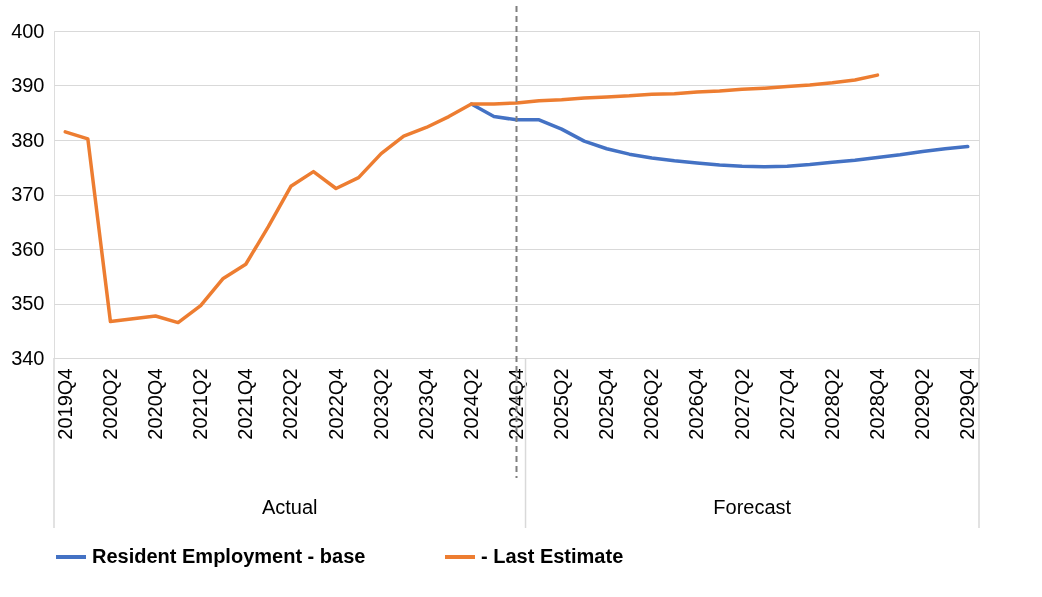 The height and width of the screenshot is (597, 1042). Describe the element at coordinates (28, 303) in the screenshot. I see `y-tick-label: 350` at that location.